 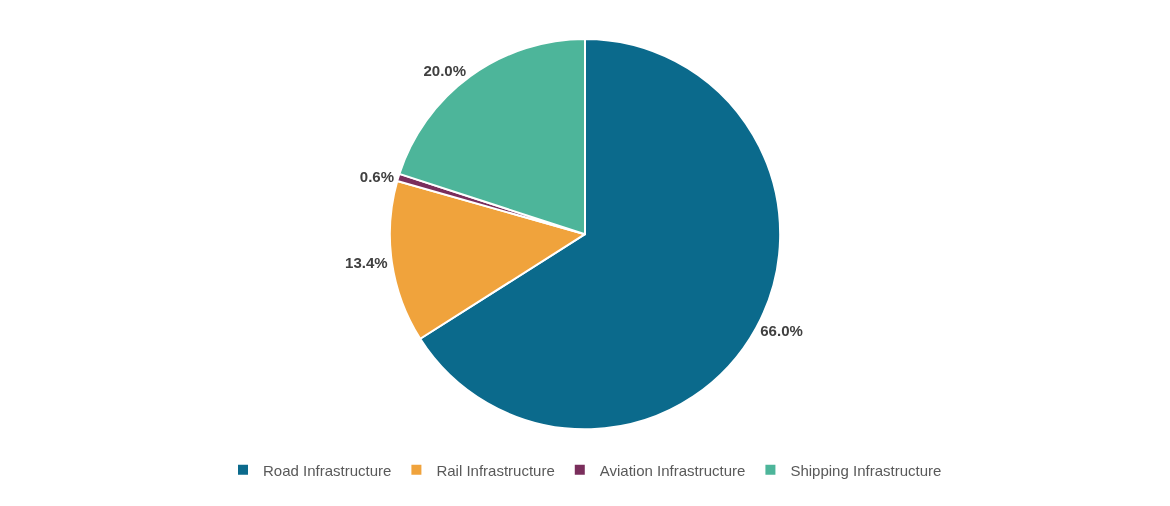 I want to click on legend-label: Aviation Infrastructure, so click(x=672, y=470).